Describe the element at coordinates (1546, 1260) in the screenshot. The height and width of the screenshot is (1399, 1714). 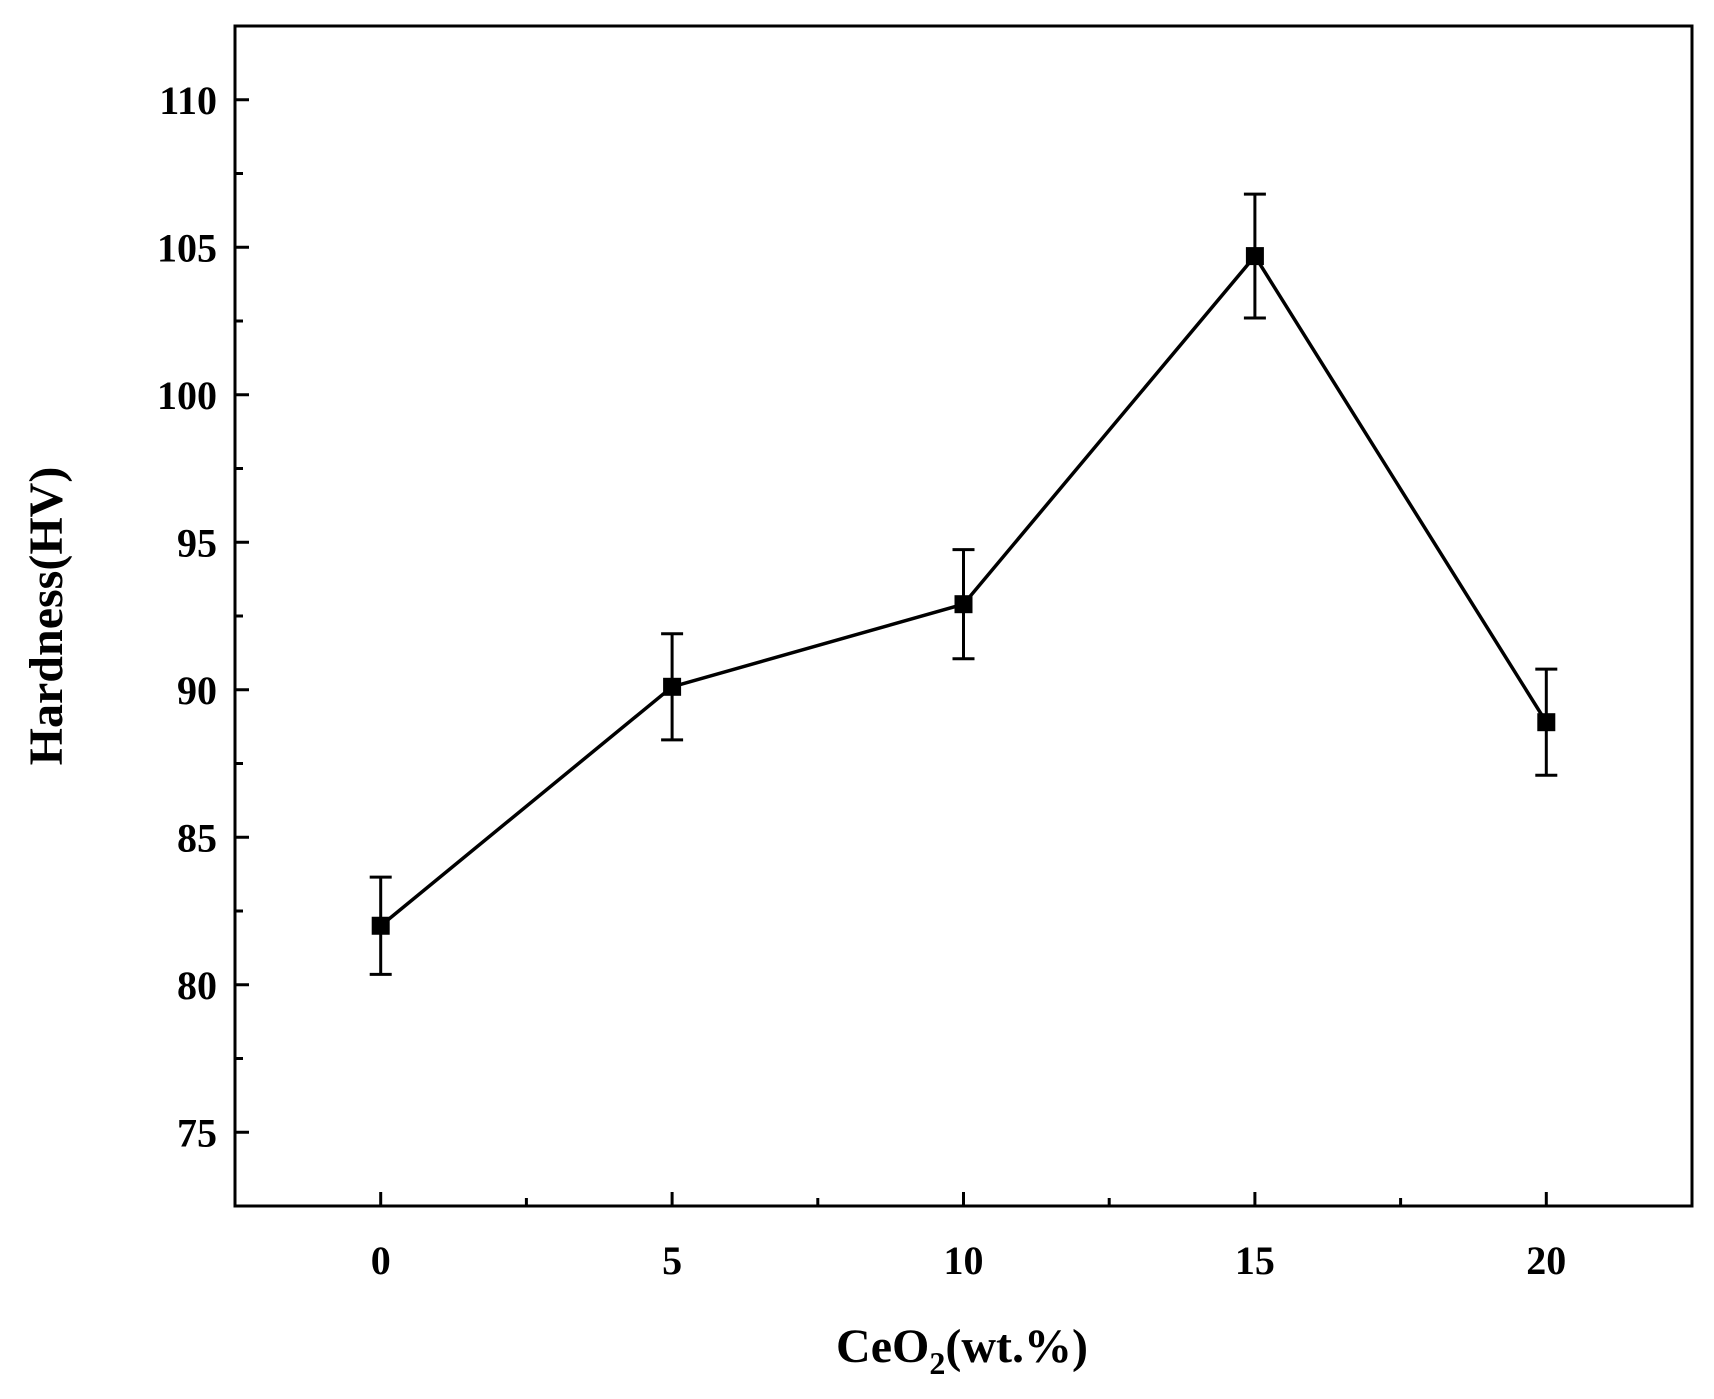
I see `x-tick-label: 20` at that location.